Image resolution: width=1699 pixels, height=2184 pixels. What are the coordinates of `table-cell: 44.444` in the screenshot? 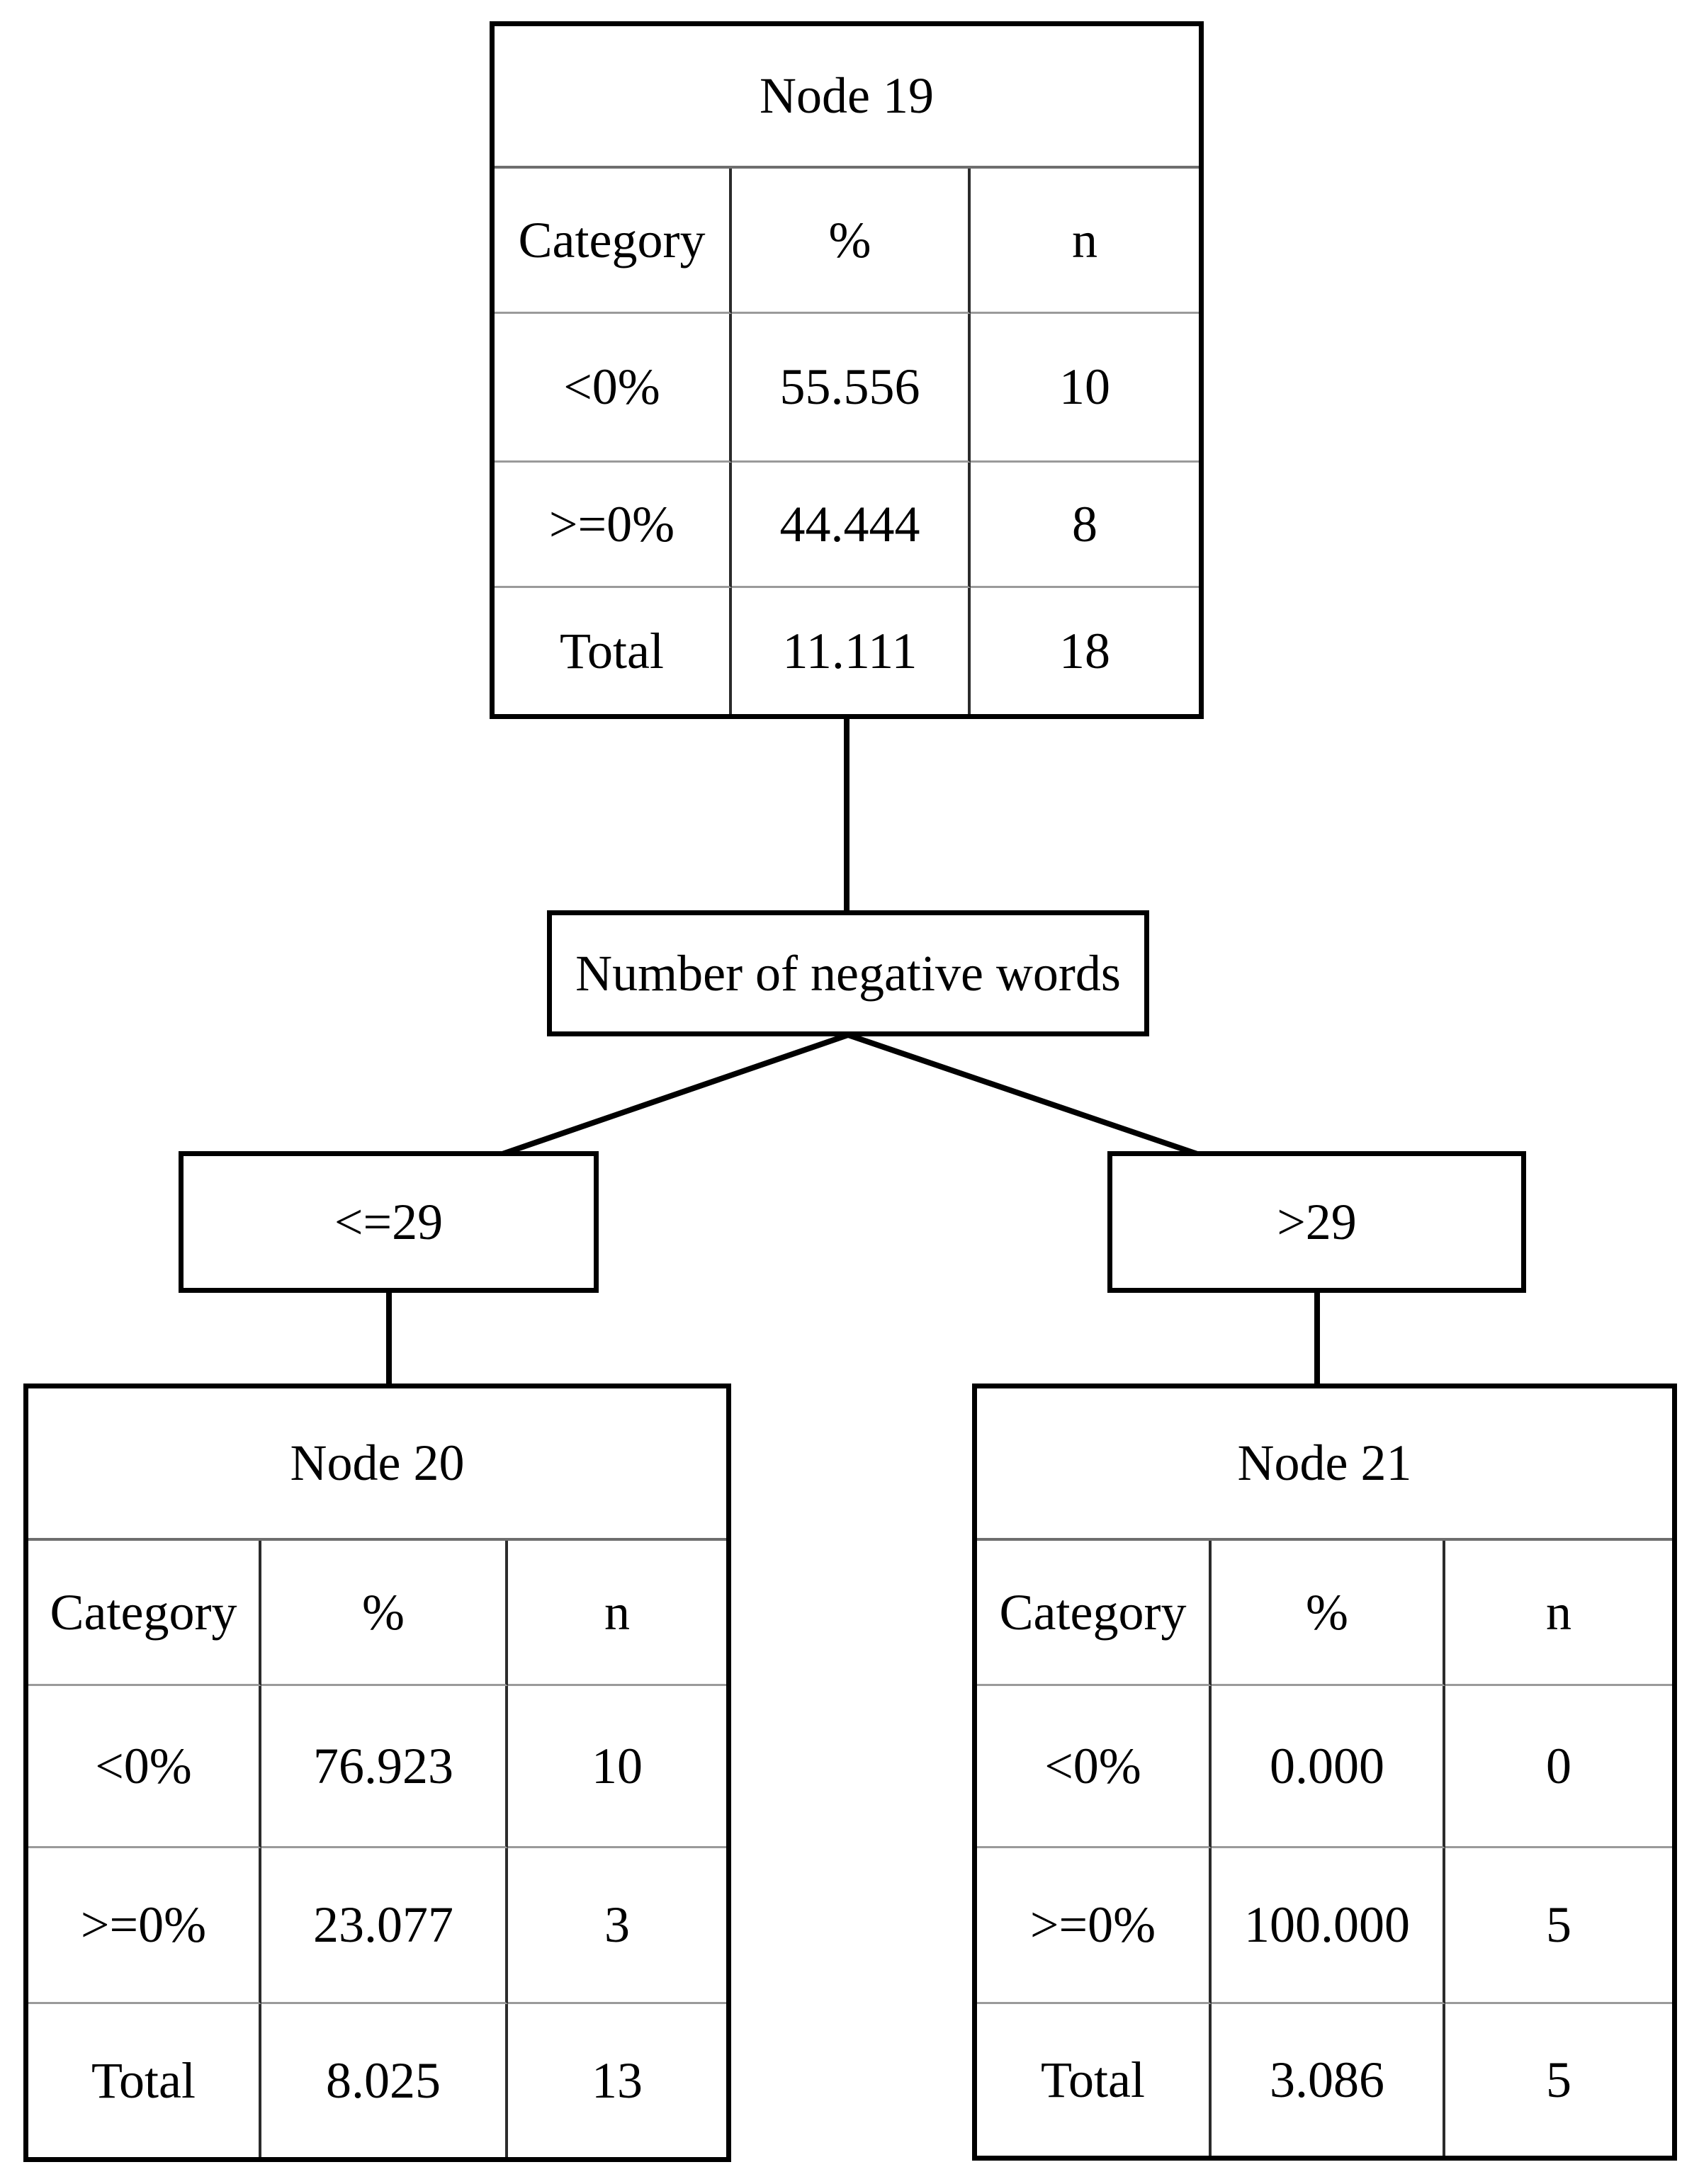 It's located at (851, 525).